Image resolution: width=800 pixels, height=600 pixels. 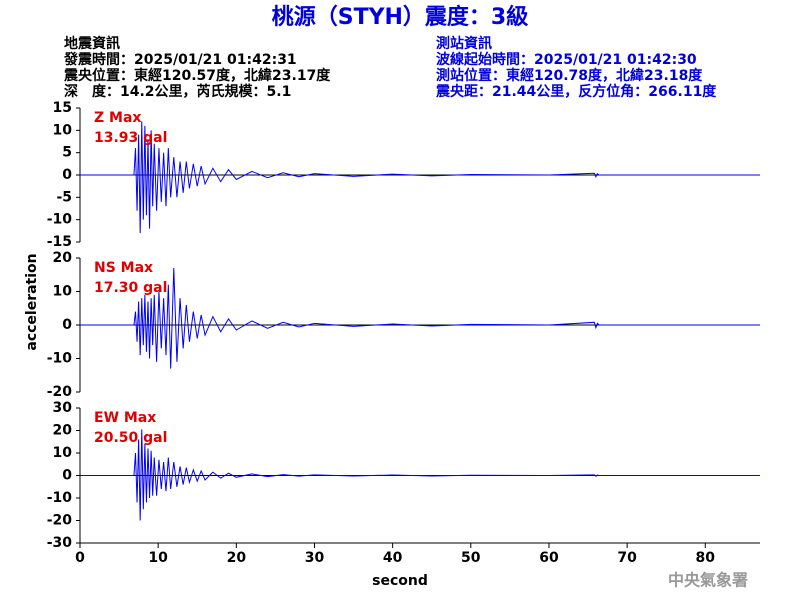 What do you see at coordinates (569, 75) in the screenshot?
I see `info-line: 測站位置：東經120.78度，北緯23.18度` at bounding box center [569, 75].